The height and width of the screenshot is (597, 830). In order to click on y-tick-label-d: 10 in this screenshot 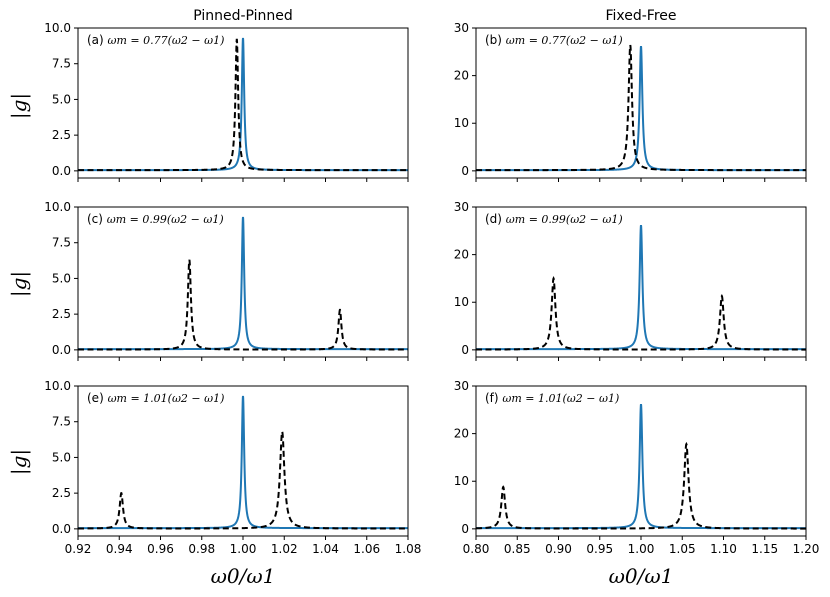, I will do `click(461, 302)`.